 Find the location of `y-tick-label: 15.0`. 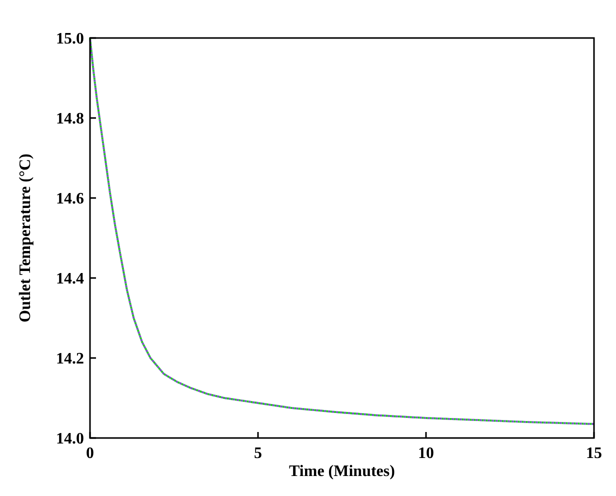

y-tick-label: 15.0 is located at coordinates (70, 39).